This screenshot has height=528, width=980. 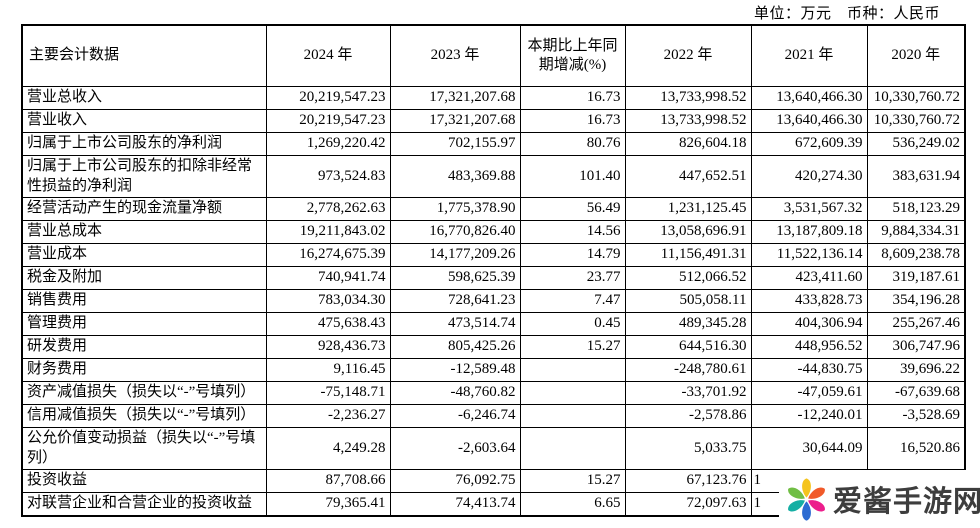 What do you see at coordinates (688, 347) in the screenshot?
I see `value-cell: 644,516.30` at bounding box center [688, 347].